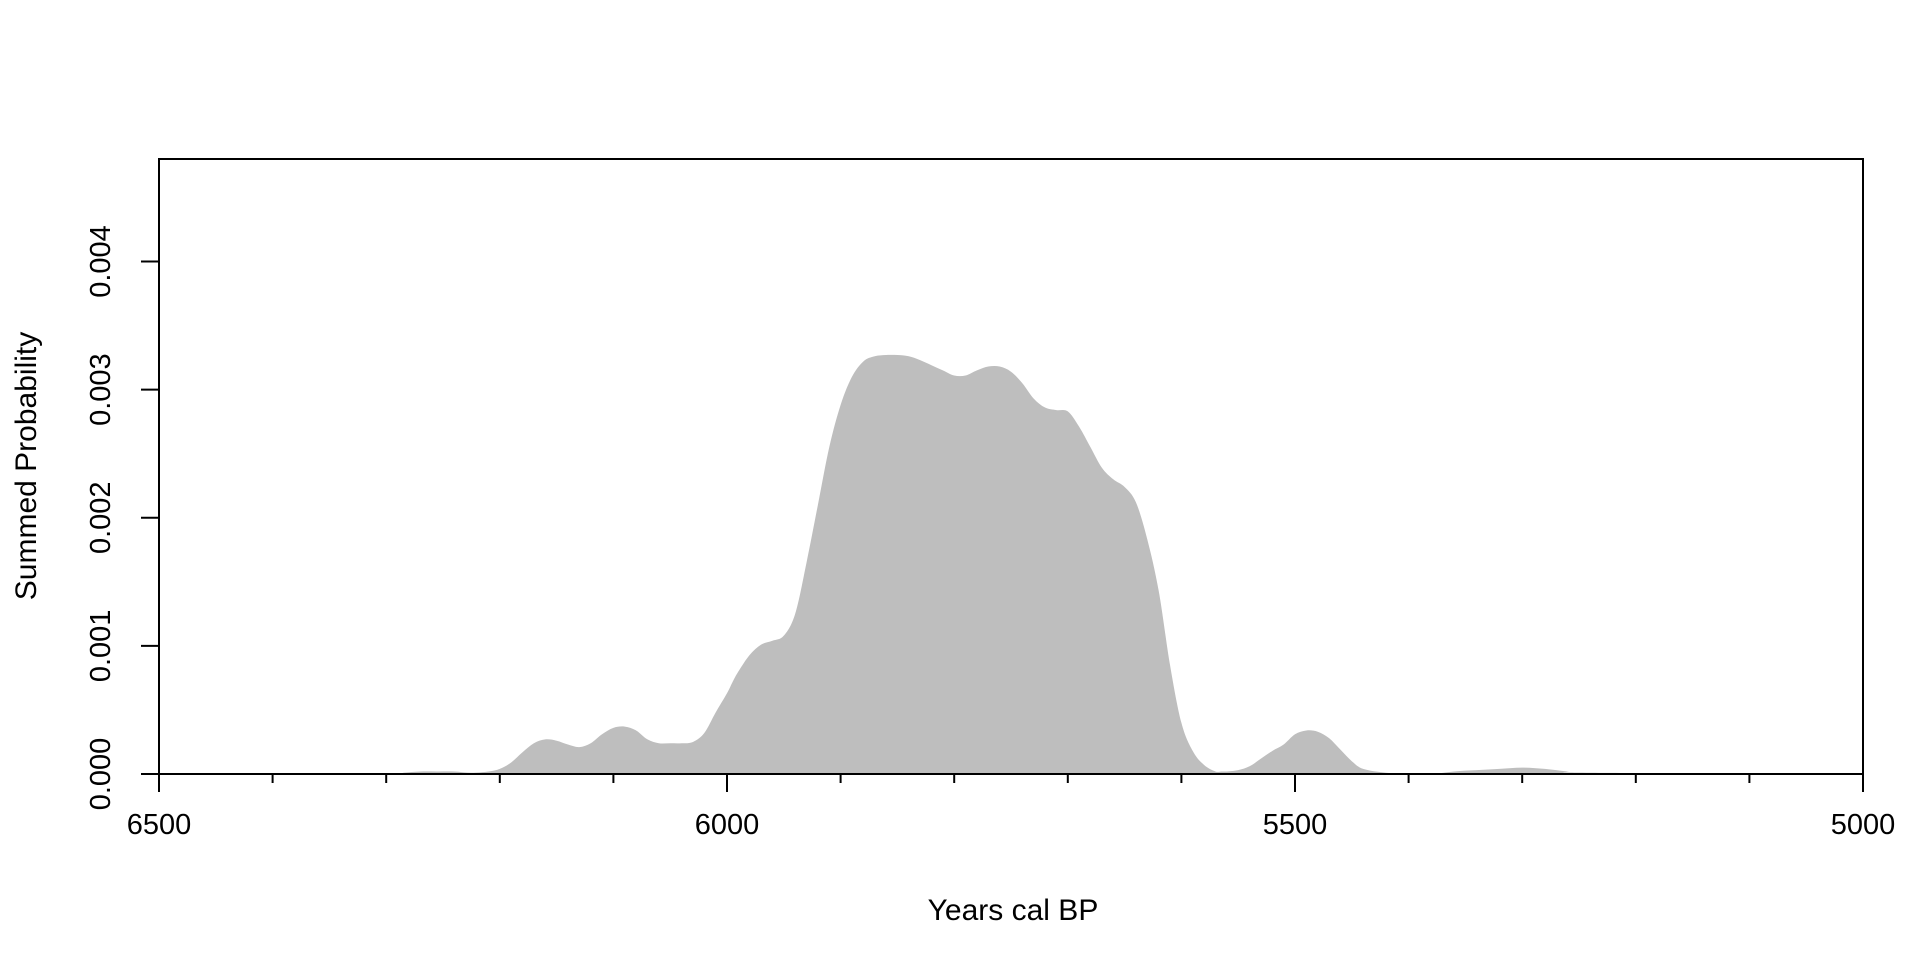  Describe the element at coordinates (101, 774) in the screenshot. I see `y-tick-label: 0.000` at that location.